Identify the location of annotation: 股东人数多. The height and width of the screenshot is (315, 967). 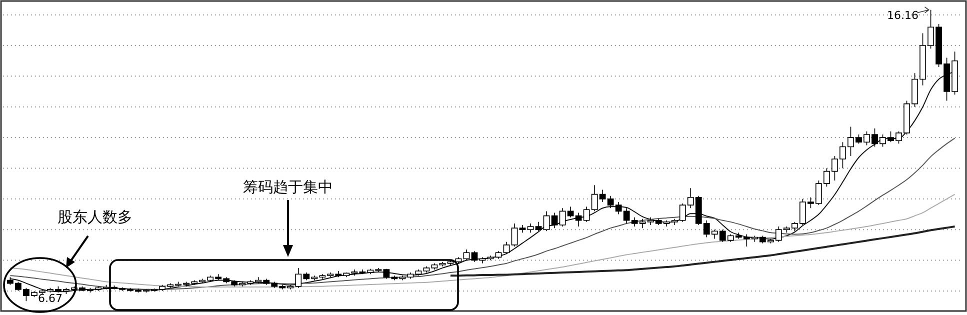
(95, 217).